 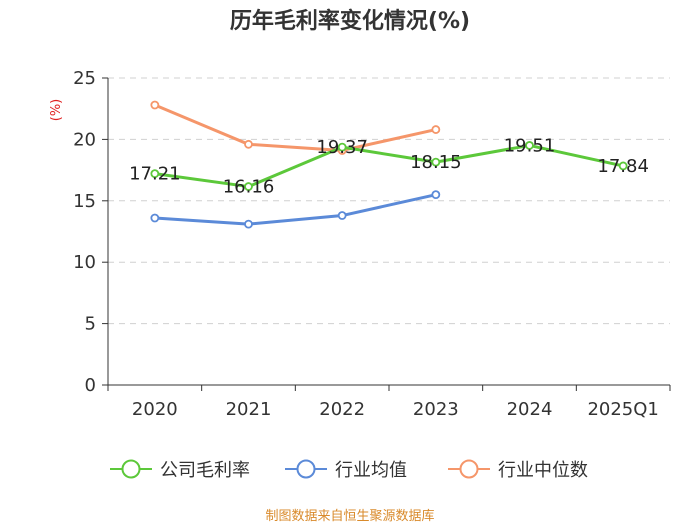 I want to click on y-tick-label: 10, so click(x=84, y=262).